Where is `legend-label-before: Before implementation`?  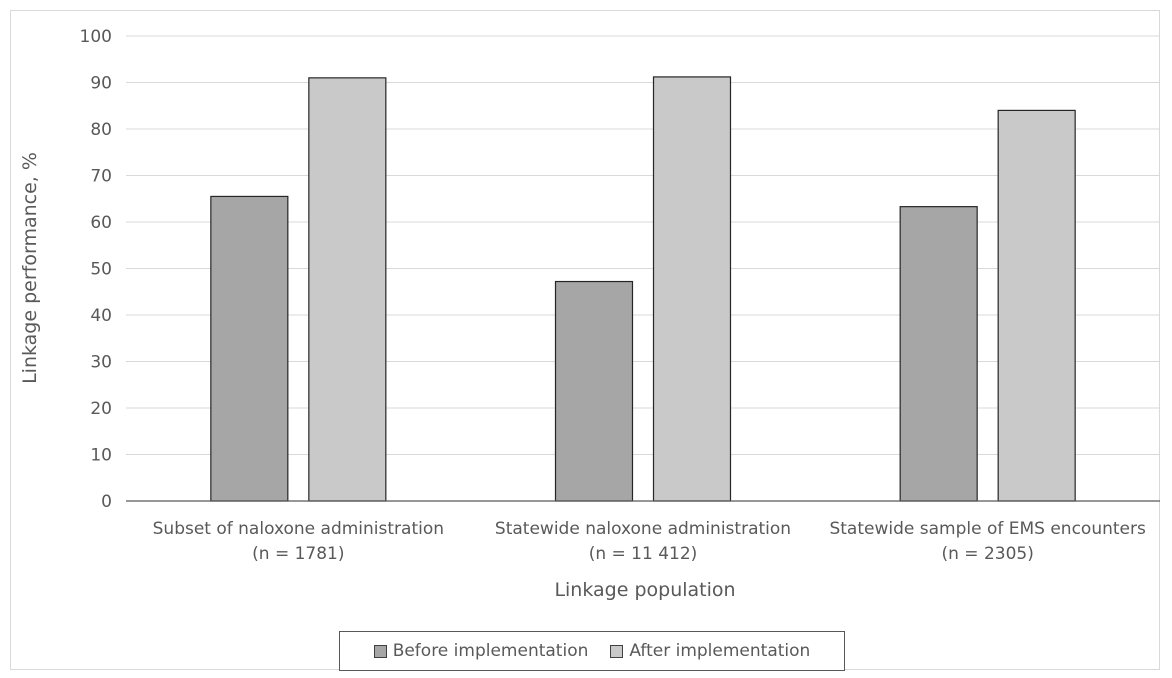
legend-label-before: Before implementation is located at coordinates (490, 651).